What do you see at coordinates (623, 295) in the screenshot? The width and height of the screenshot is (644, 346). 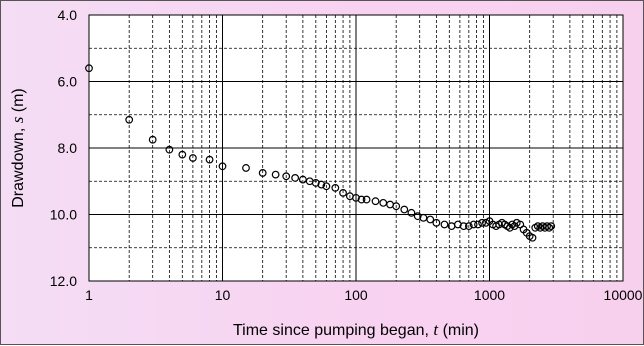 I see `x-tick-label: 10000` at bounding box center [623, 295].